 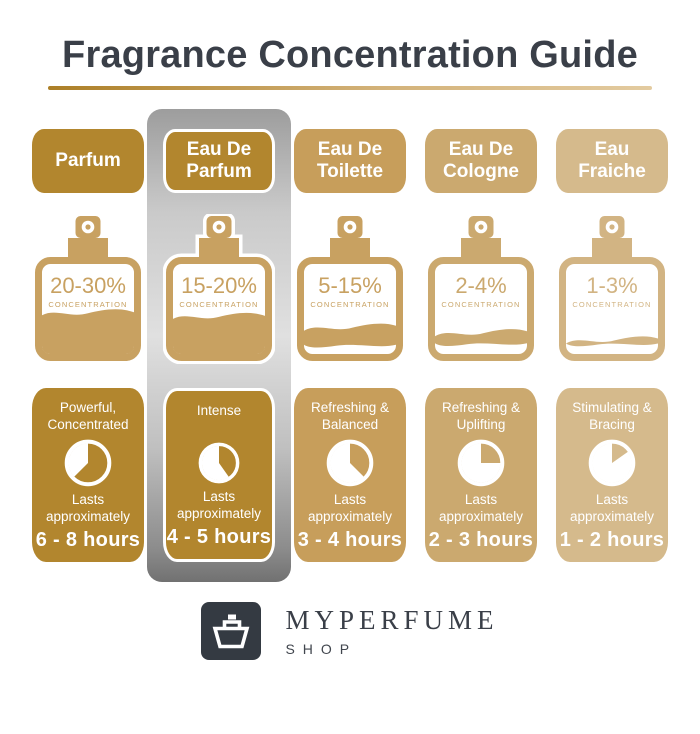 I want to click on footer-brand: MYPERFUME SHOP, so click(x=350, y=631).